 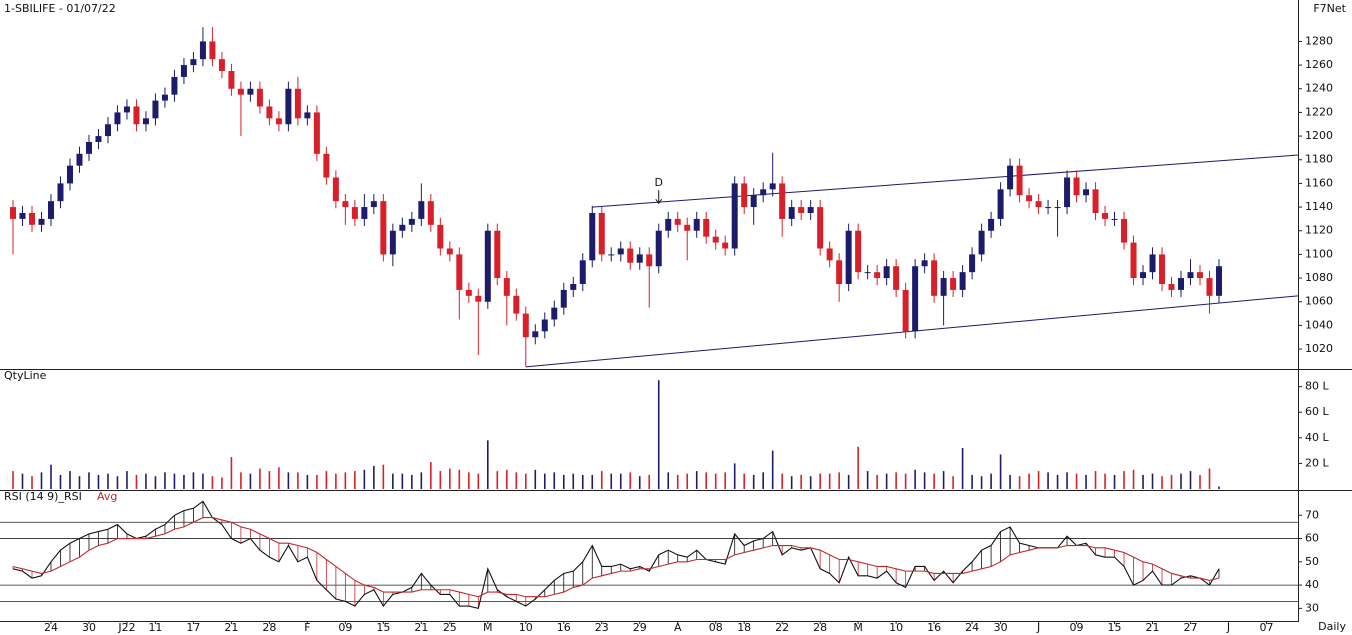 What do you see at coordinates (658, 182) in the screenshot?
I see `annotation: D` at bounding box center [658, 182].